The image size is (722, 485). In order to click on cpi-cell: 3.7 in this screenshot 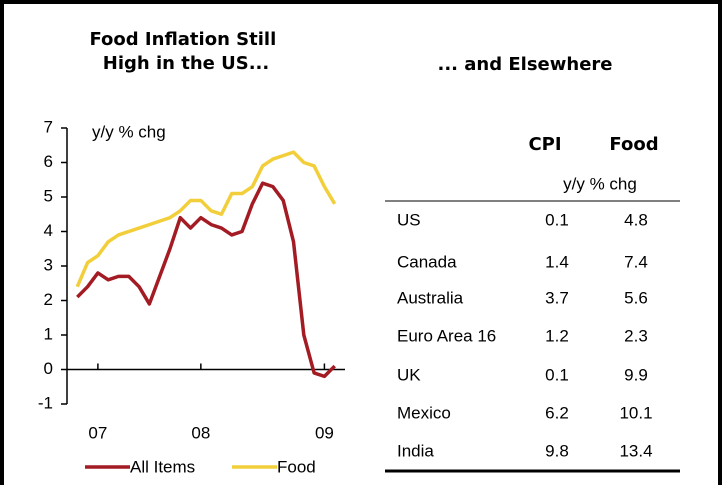, I will do `click(557, 297)`.